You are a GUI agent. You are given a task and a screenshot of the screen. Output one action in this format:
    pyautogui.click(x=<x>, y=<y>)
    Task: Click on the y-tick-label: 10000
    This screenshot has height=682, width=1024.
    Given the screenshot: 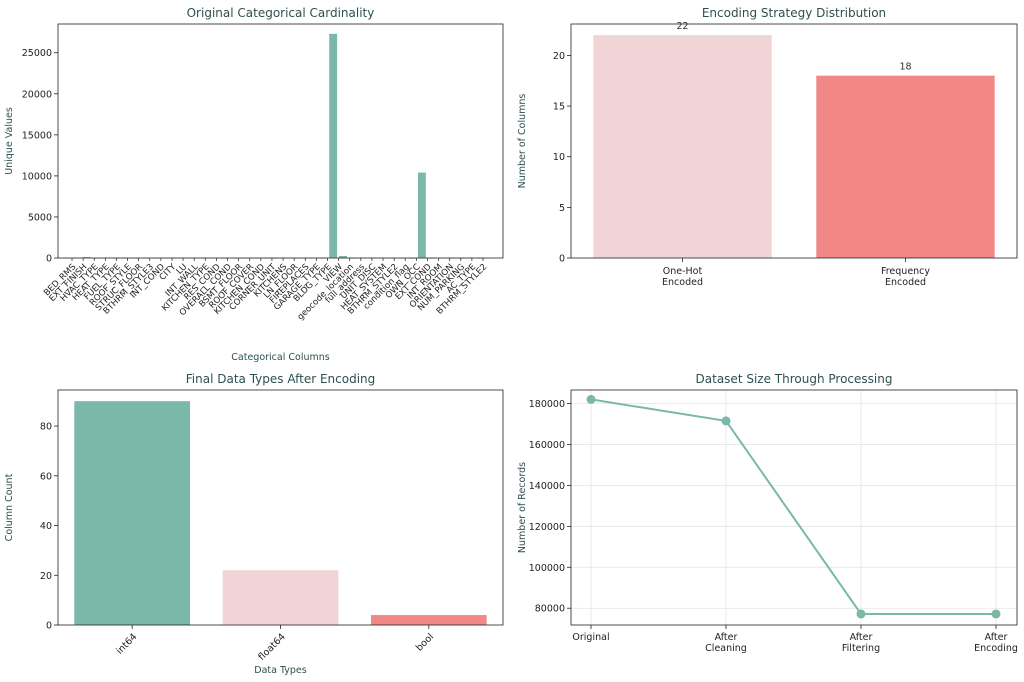 What is the action you would take?
    pyautogui.click(x=37, y=176)
    